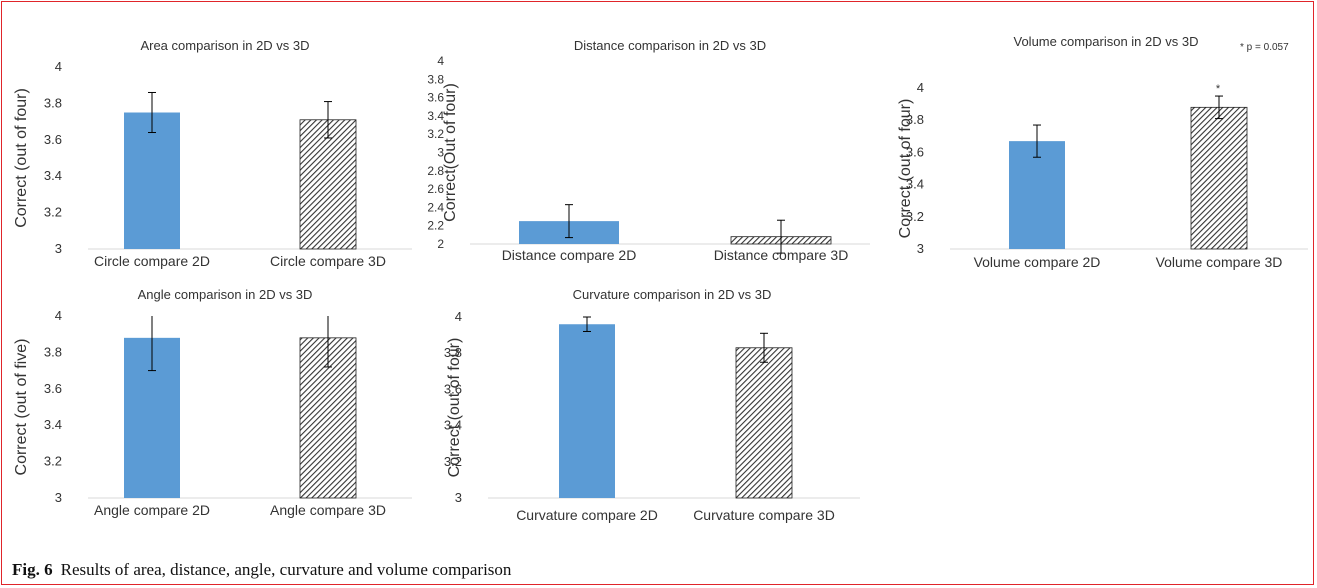 This screenshot has height=588, width=1317. I want to click on y-axis-label: Correct(Out of four), so click(450, 152).